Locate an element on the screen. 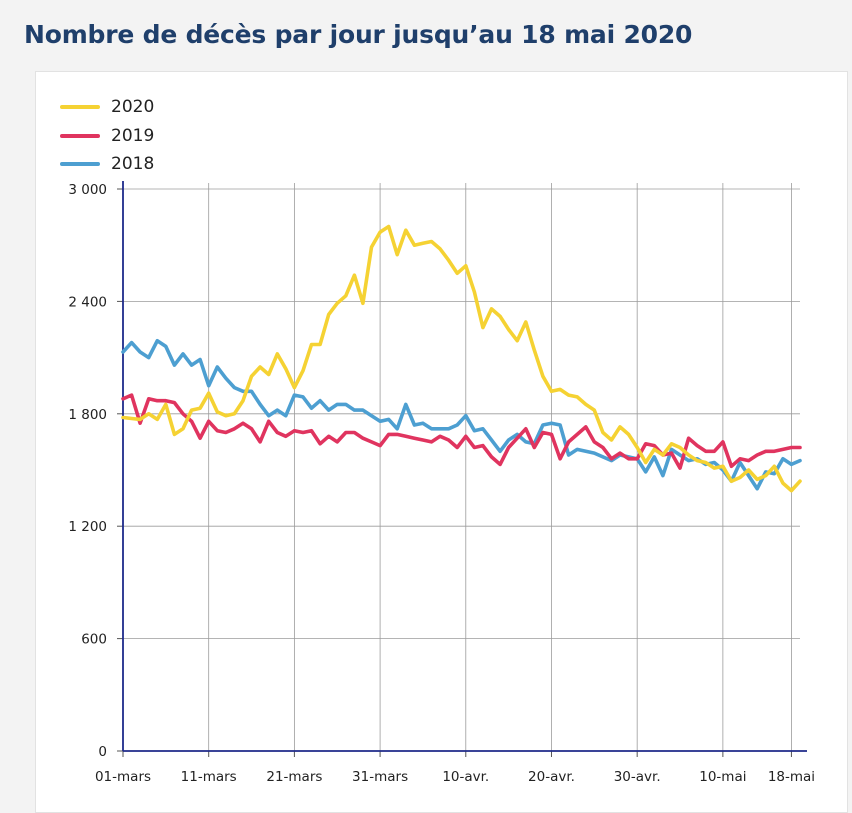 This screenshot has width=852, height=813. legend-label-2019: 2019 is located at coordinates (133, 135).